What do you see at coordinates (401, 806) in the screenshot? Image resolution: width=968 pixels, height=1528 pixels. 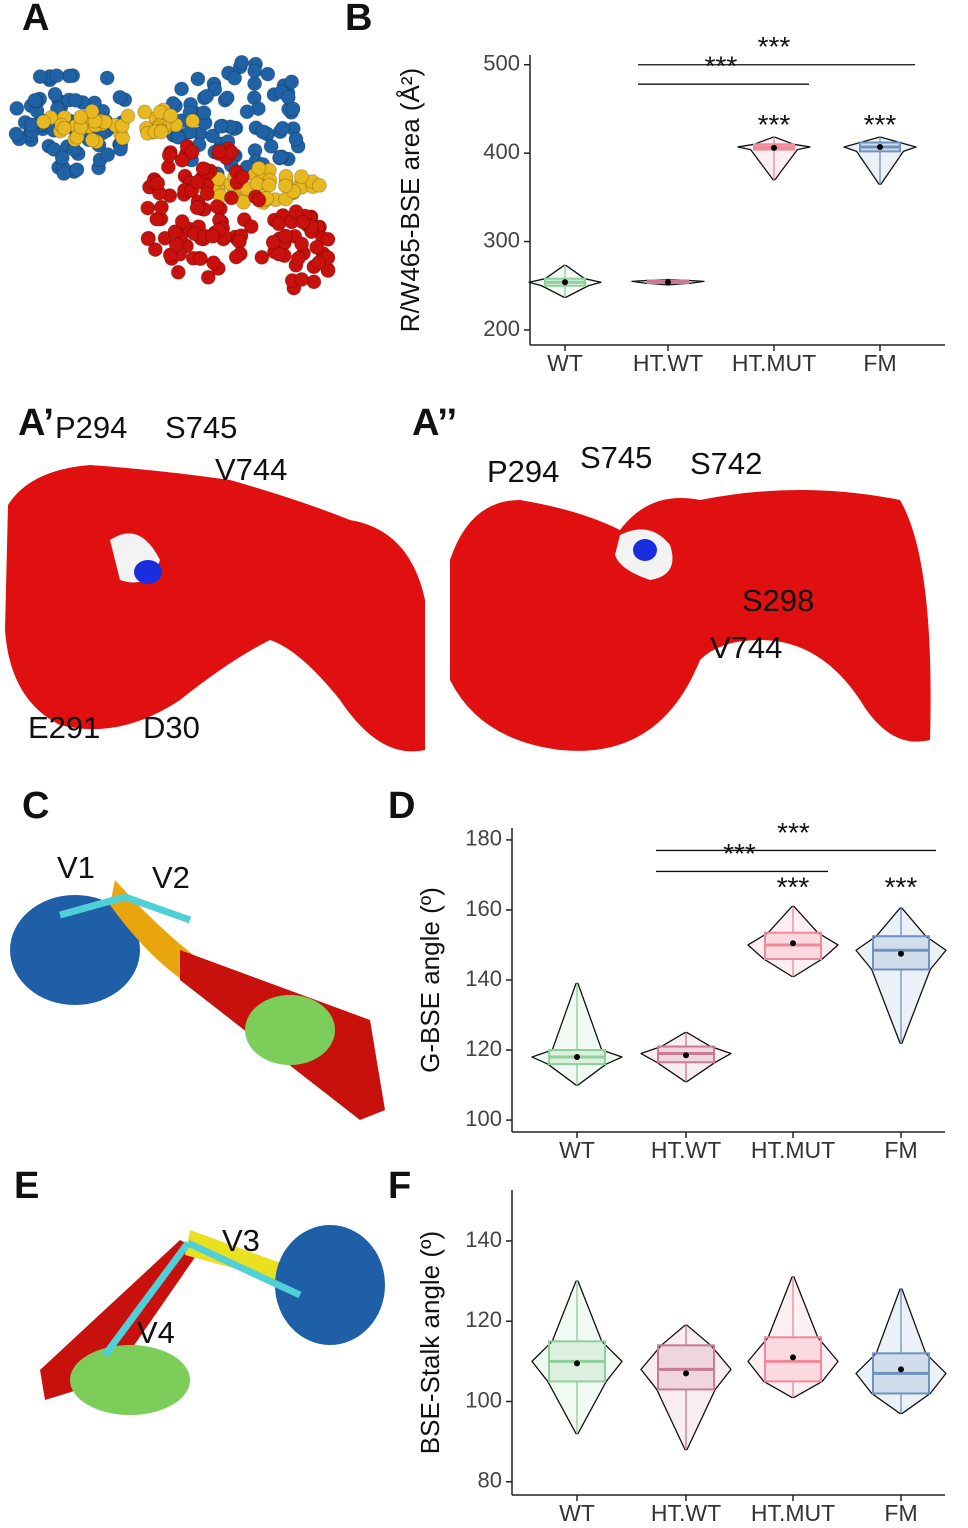 I see `panel-label: D` at bounding box center [401, 806].